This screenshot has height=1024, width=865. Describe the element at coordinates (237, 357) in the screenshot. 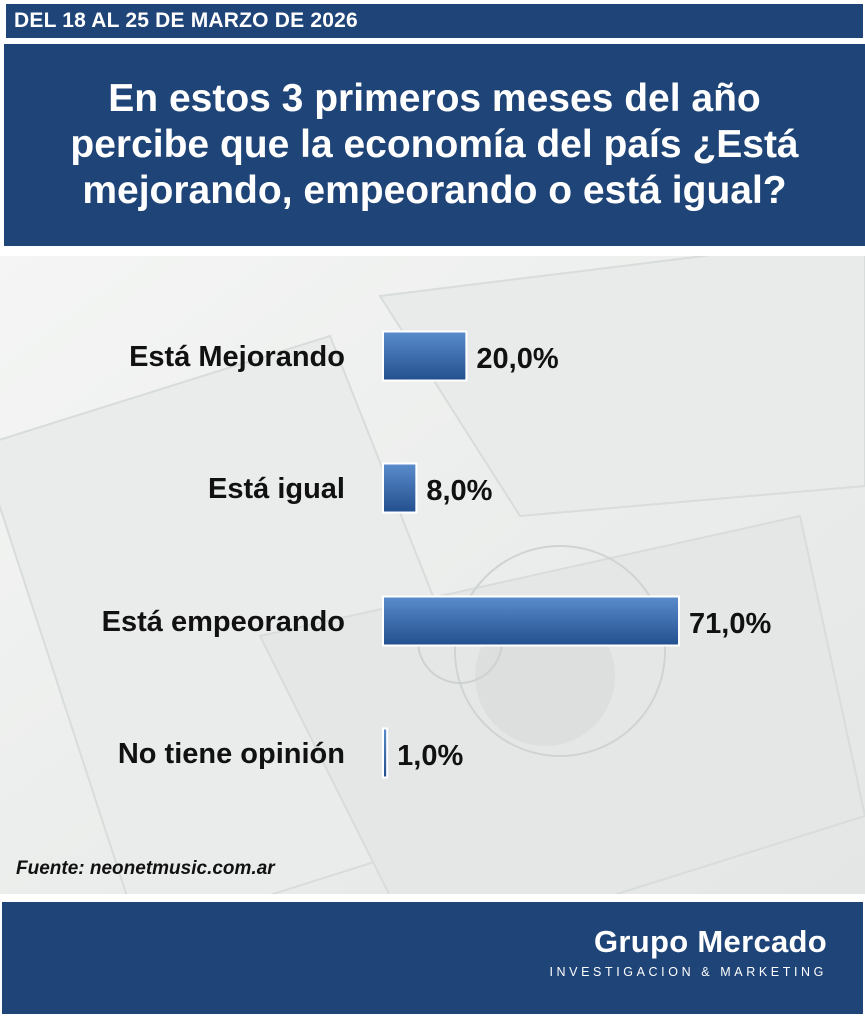

I see `category-label: Está Mejorando` at that location.